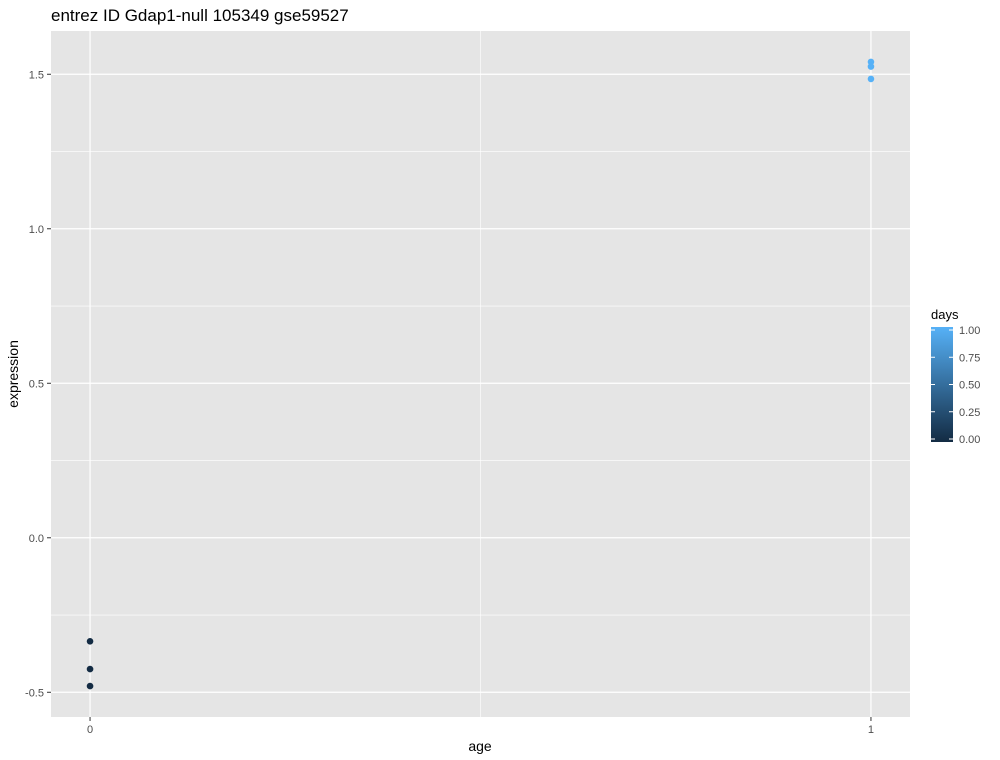  What do you see at coordinates (969, 358) in the screenshot?
I see `legend-tick-label: 0.75` at bounding box center [969, 358].